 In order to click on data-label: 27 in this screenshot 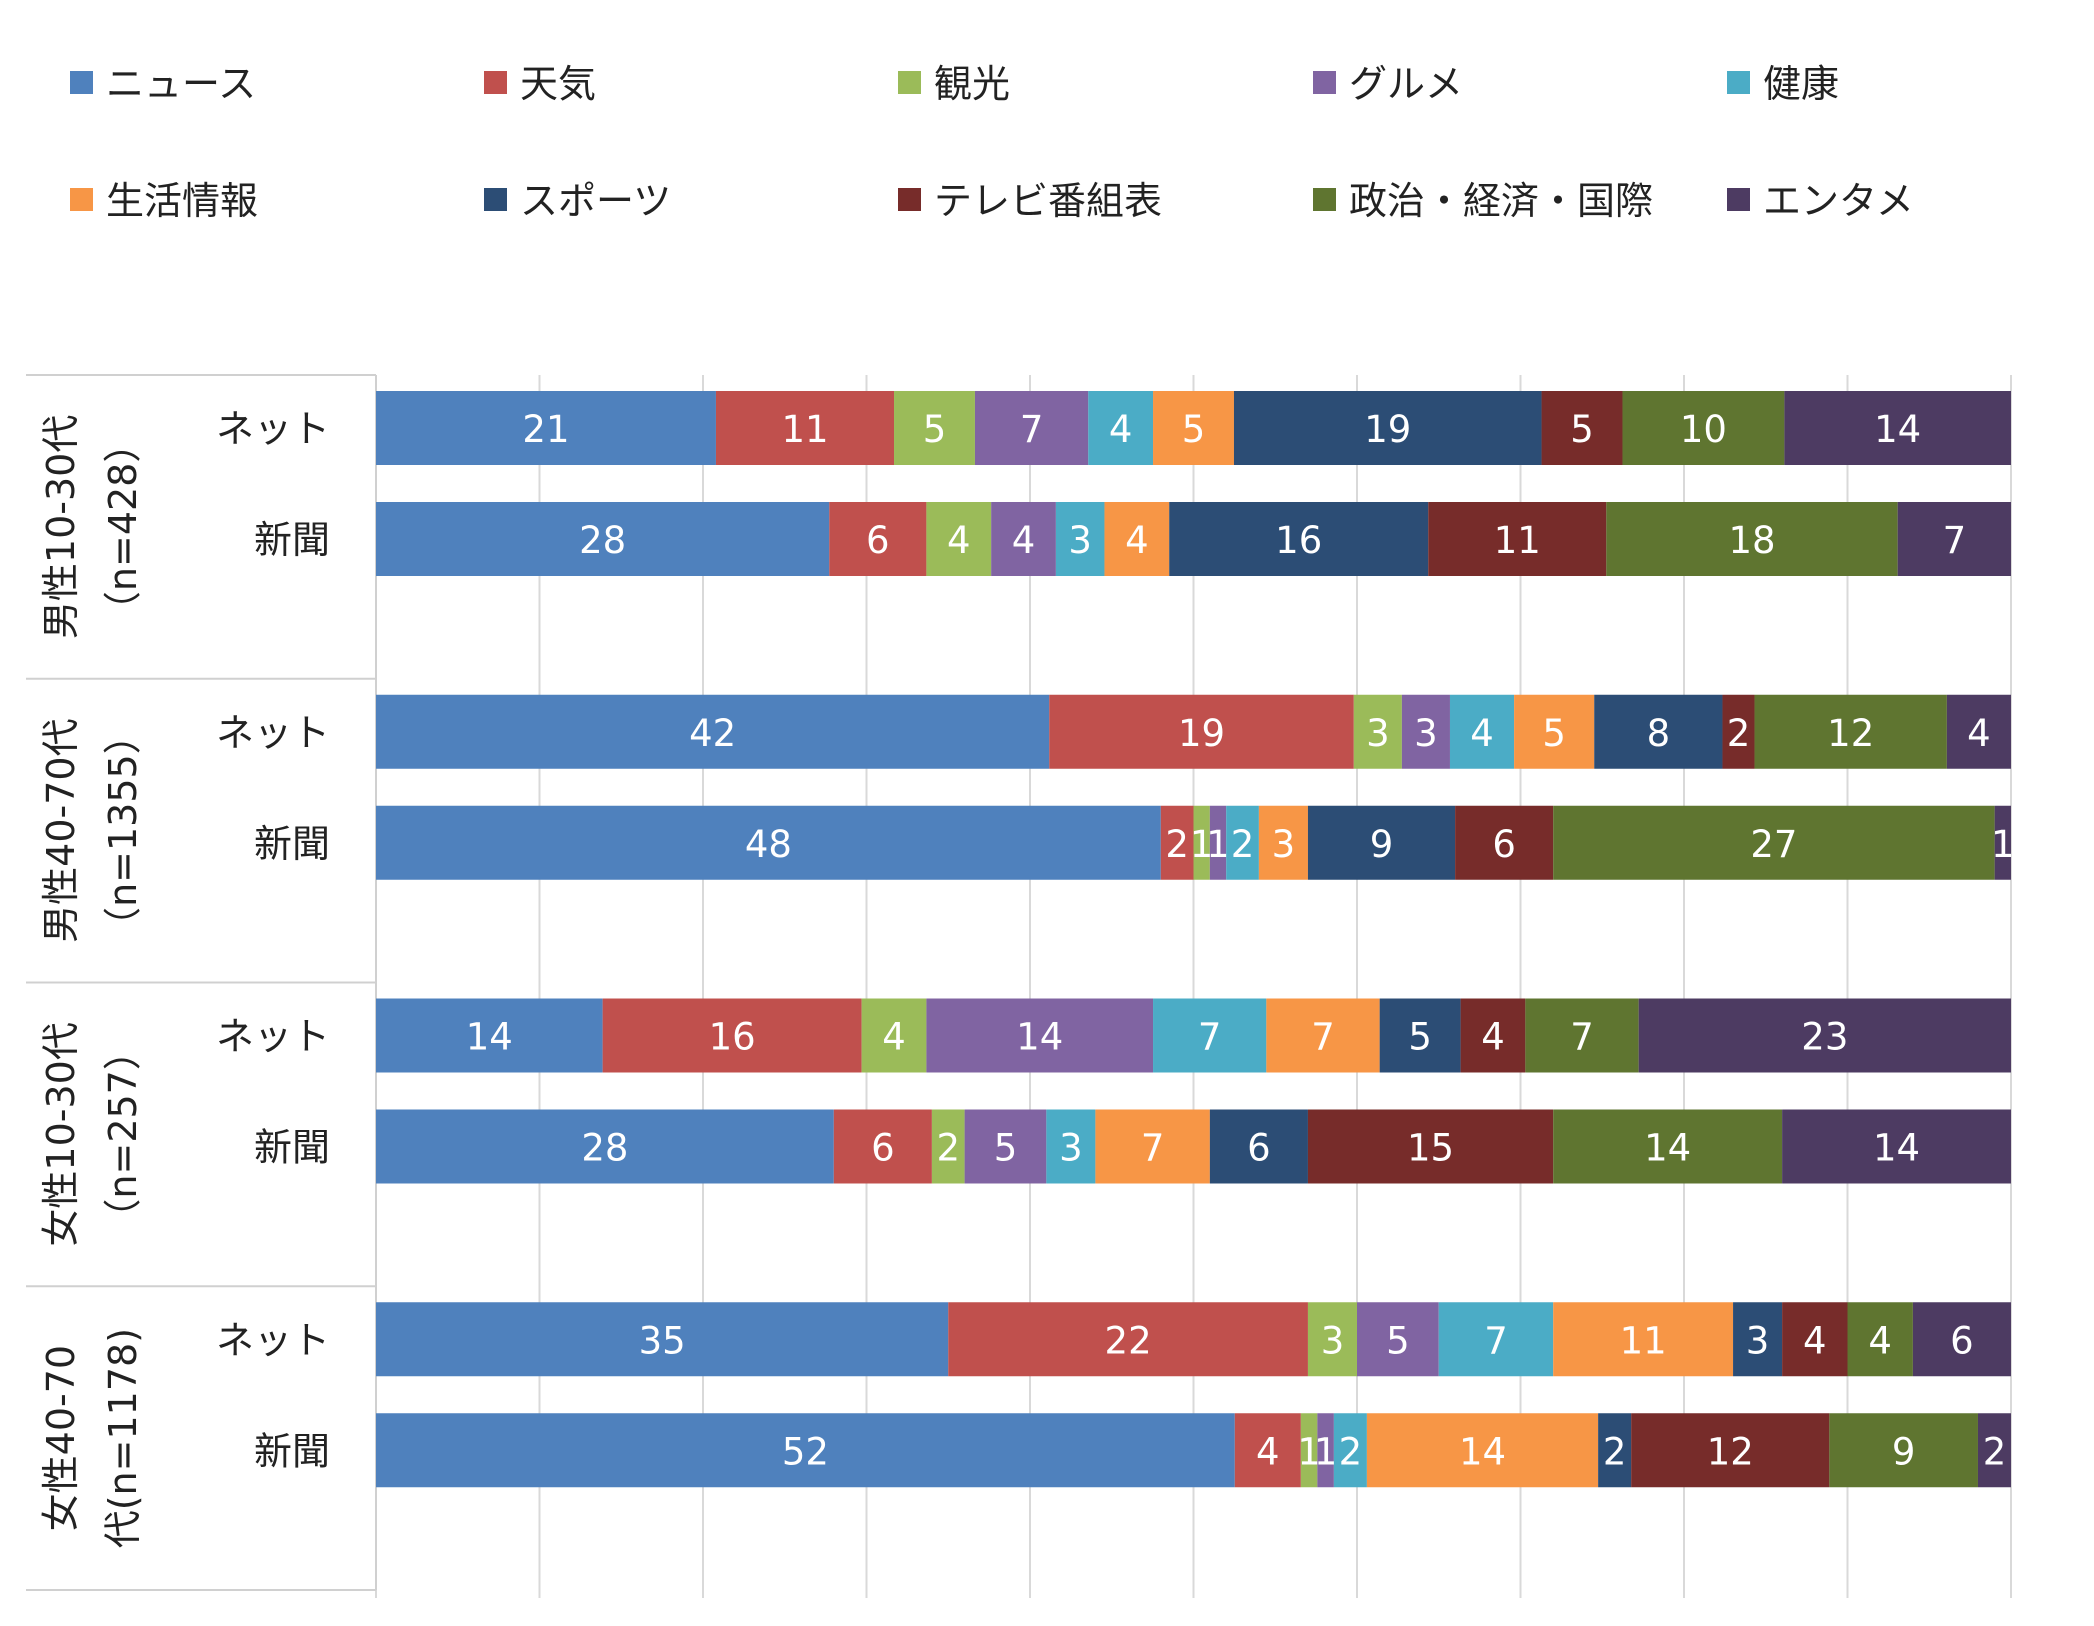, I will do `click(1773, 844)`.